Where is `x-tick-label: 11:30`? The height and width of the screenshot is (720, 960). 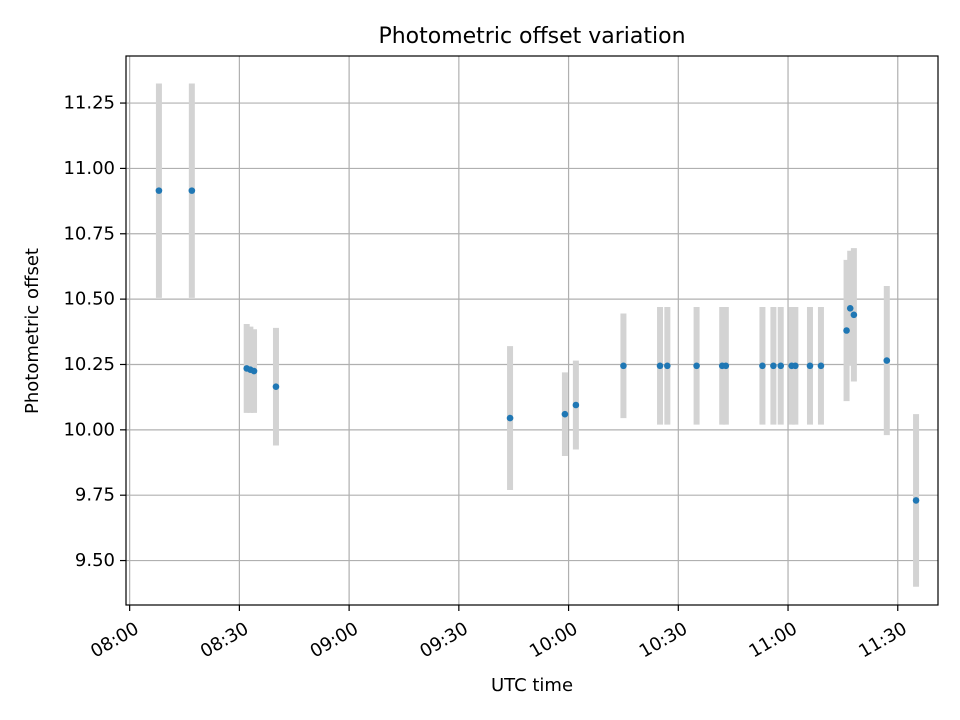 x-tick-label: 11:30 is located at coordinates (882, 640).